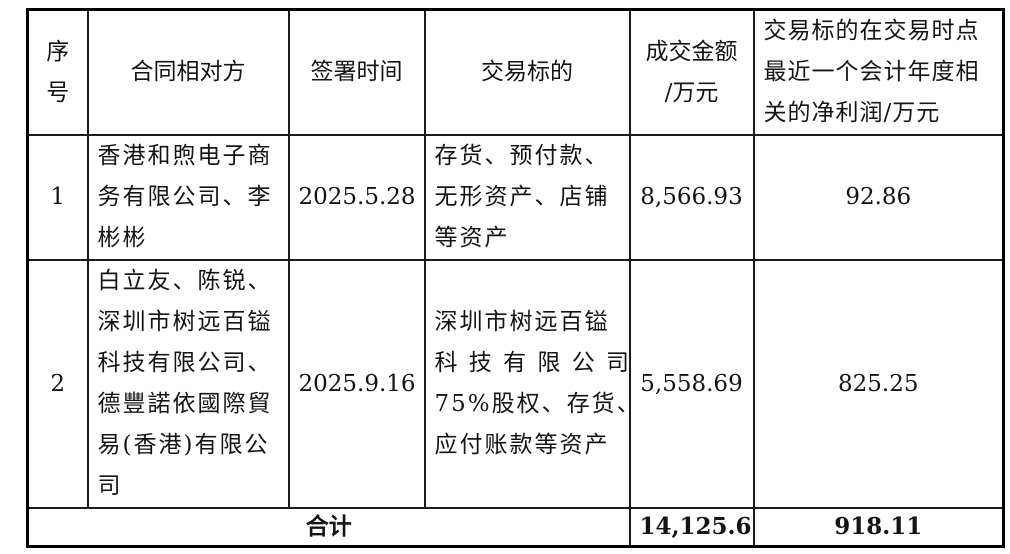 Image resolution: width=1010 pixels, height=554 pixels. I want to click on header-cell-sign-date: 签署时间, so click(356, 72).